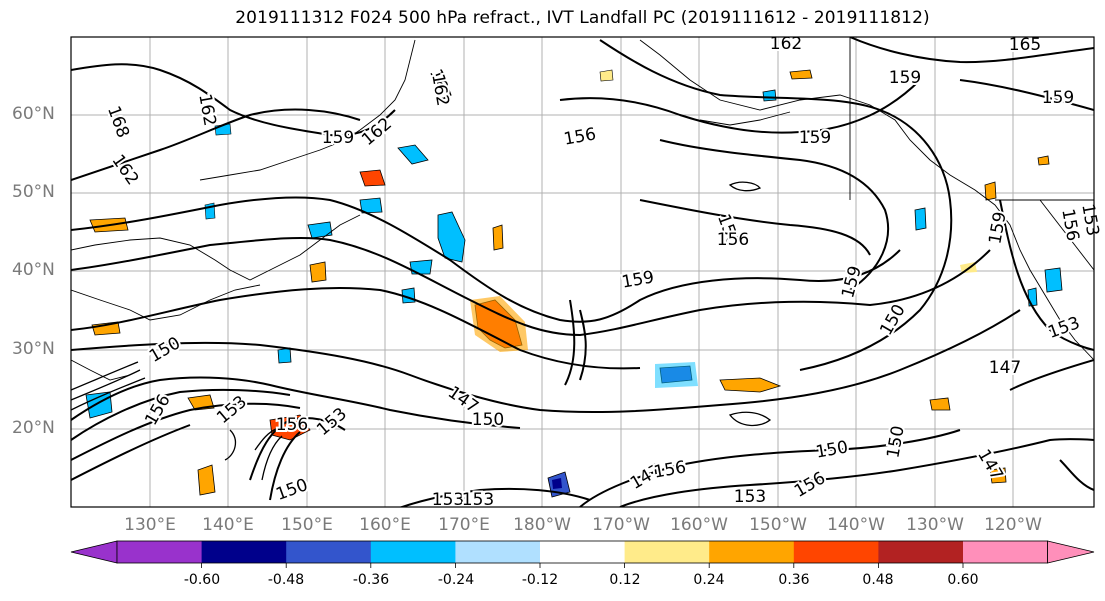  What do you see at coordinates (878, 580) in the screenshot?
I see `colorbar-tick-label: 0.48` at bounding box center [878, 580].